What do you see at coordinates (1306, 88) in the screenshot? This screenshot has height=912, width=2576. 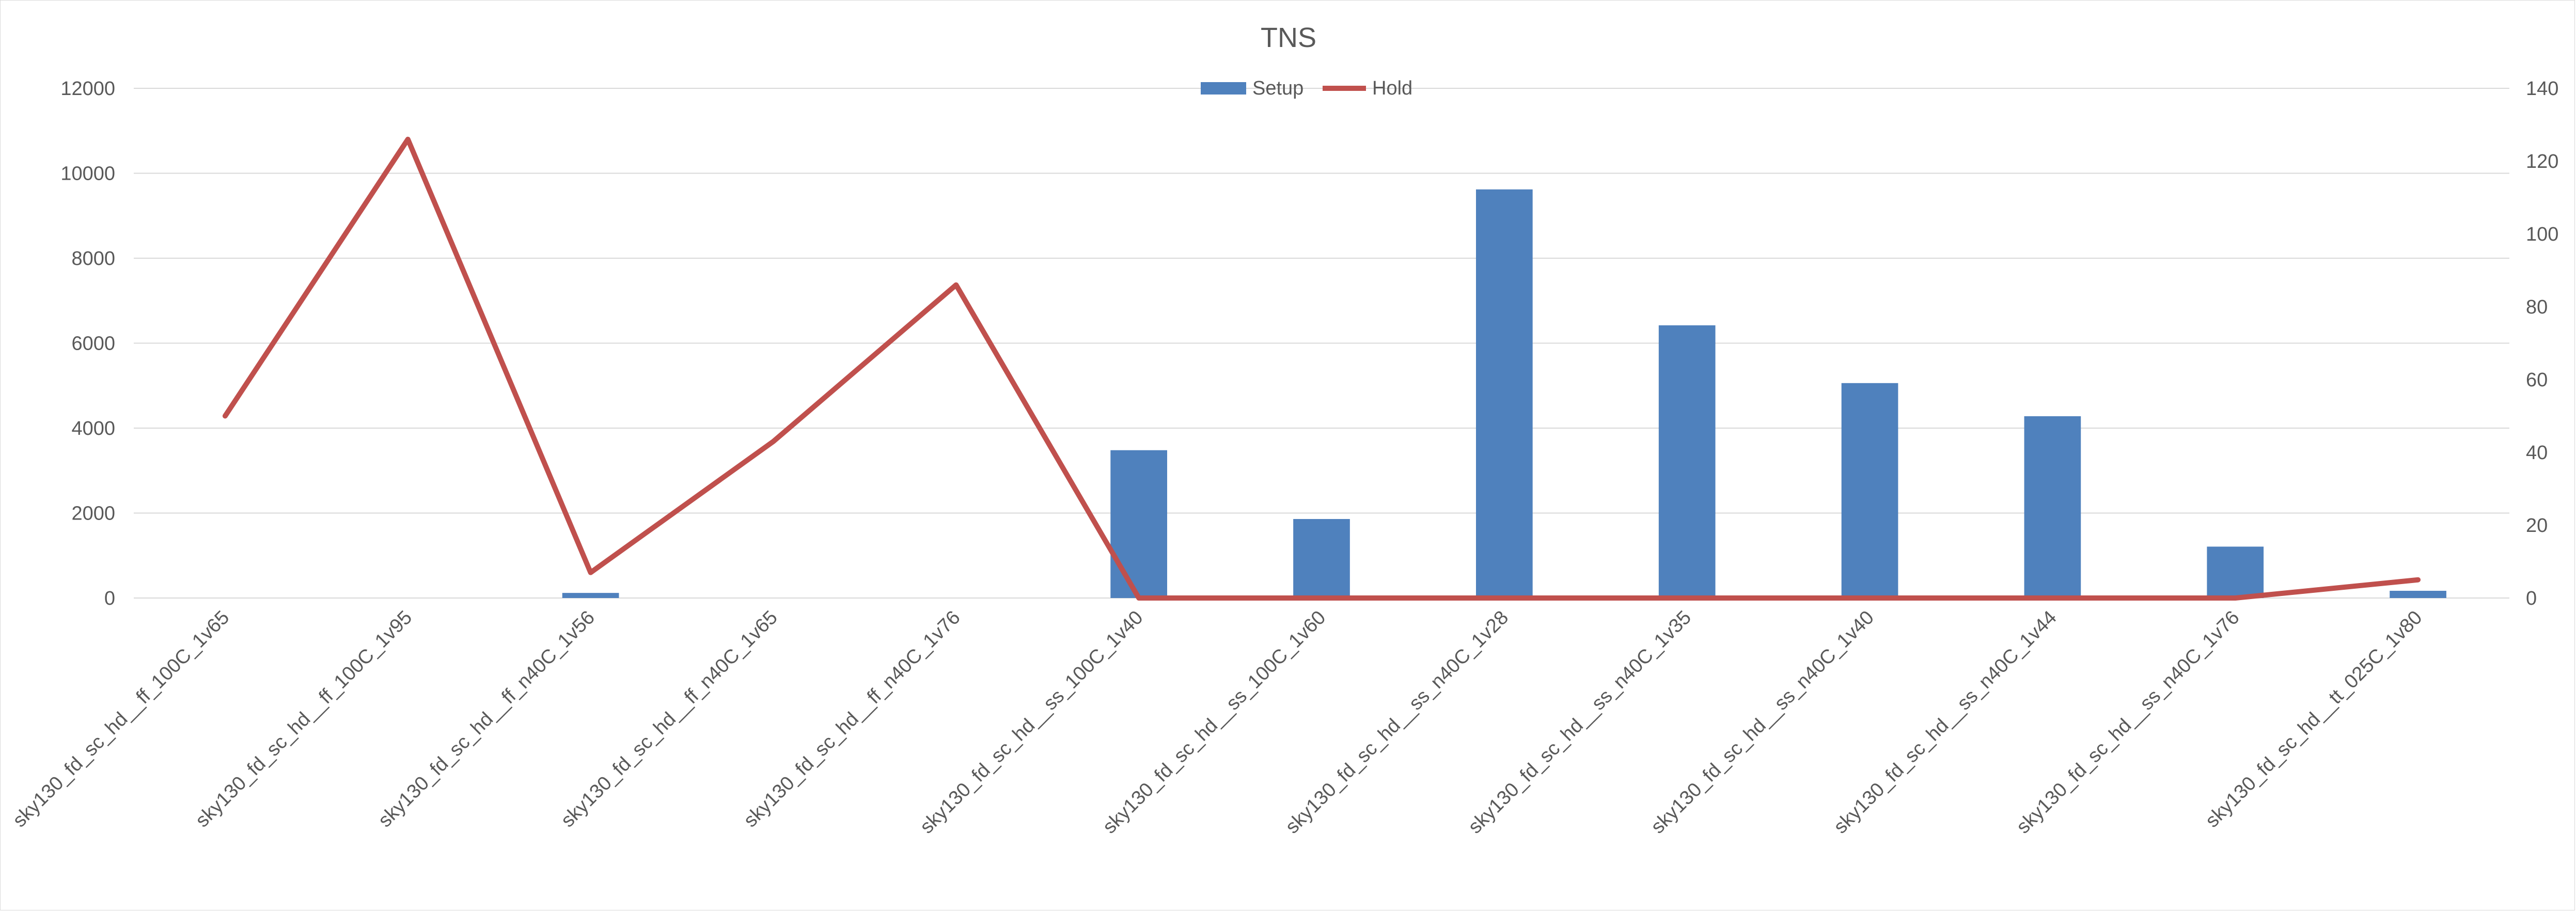 I see `legend: Setup Hold` at bounding box center [1306, 88].